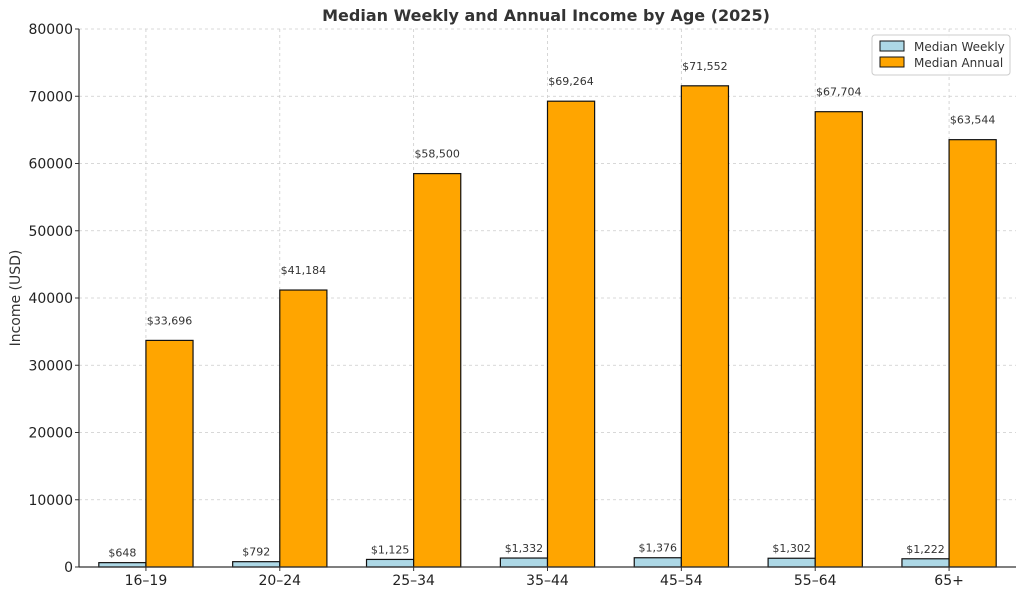 This screenshot has height=594, width=1024. What do you see at coordinates (170, 320) in the screenshot?
I see `annual-data-label: $33,696` at bounding box center [170, 320].